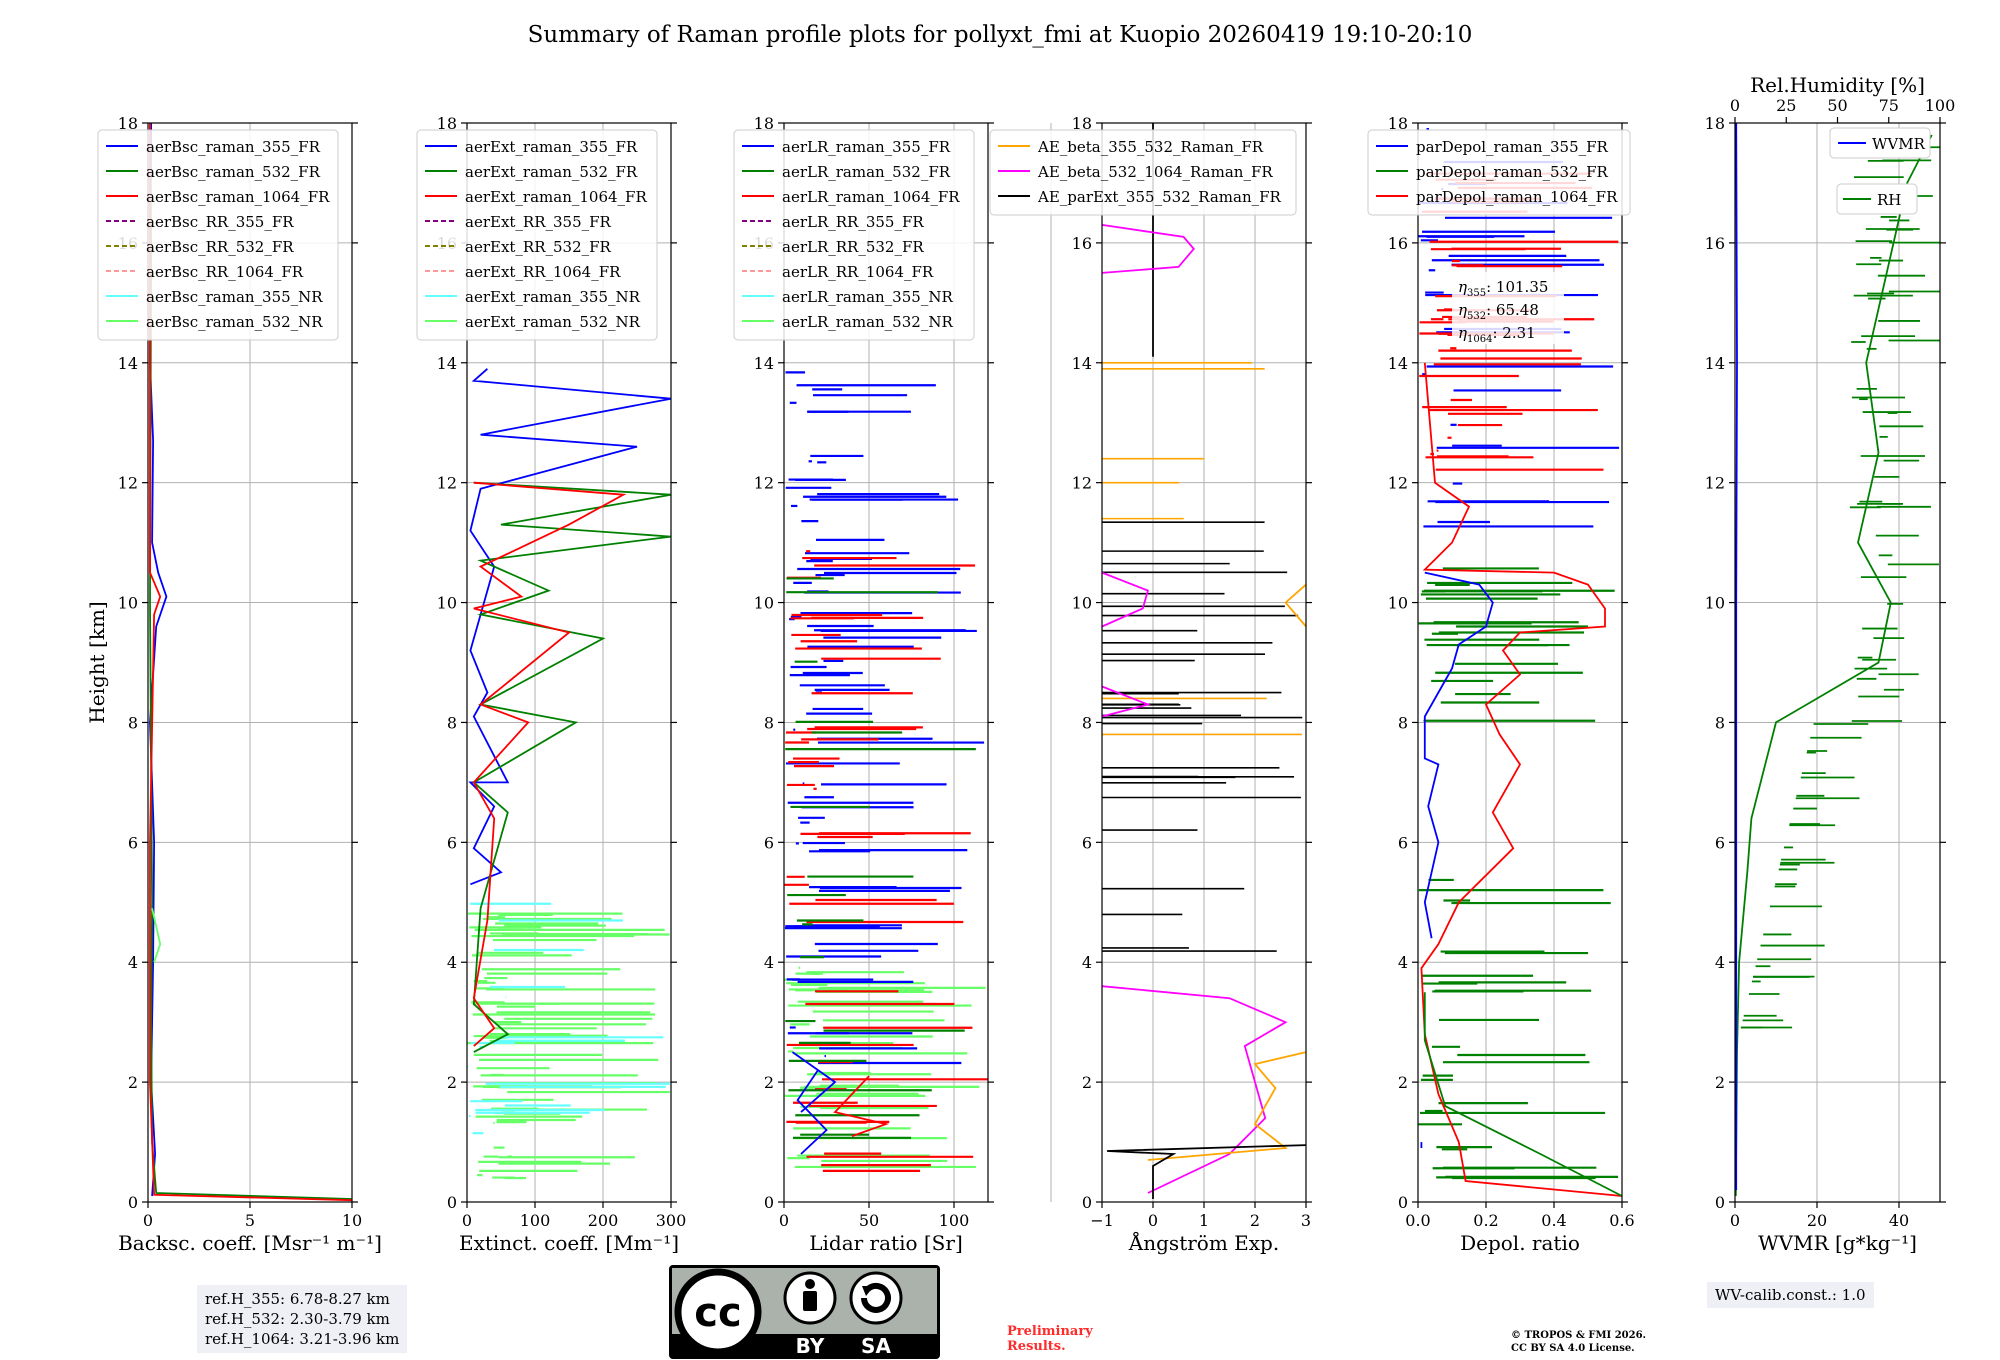  What do you see at coordinates (1940, 105) in the screenshot?
I see `x2-tick-label: 100` at bounding box center [1940, 105].